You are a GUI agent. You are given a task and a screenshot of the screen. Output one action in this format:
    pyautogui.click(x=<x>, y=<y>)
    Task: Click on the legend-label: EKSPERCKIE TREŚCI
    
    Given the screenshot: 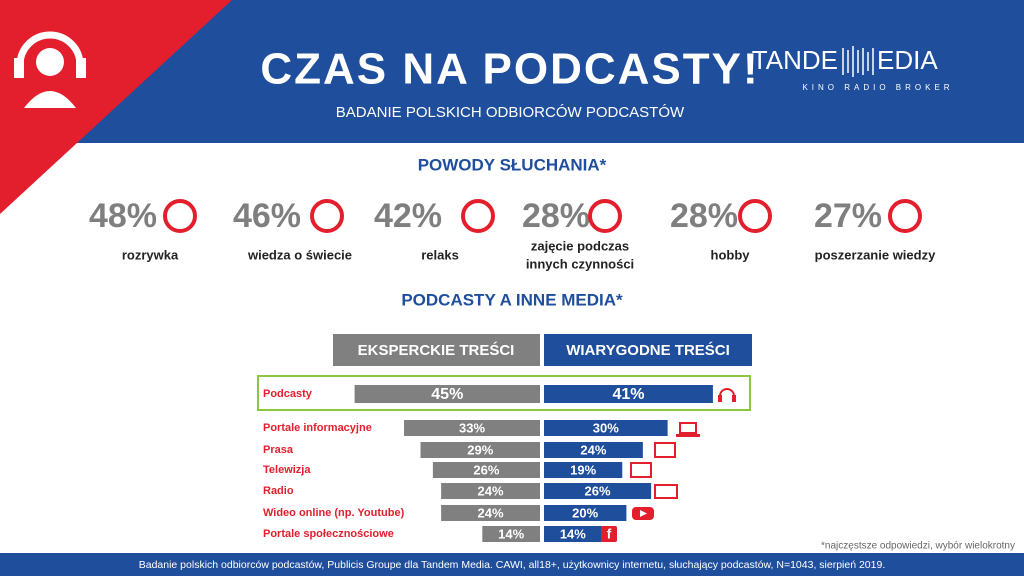 What is the action you would take?
    pyautogui.click(x=436, y=350)
    